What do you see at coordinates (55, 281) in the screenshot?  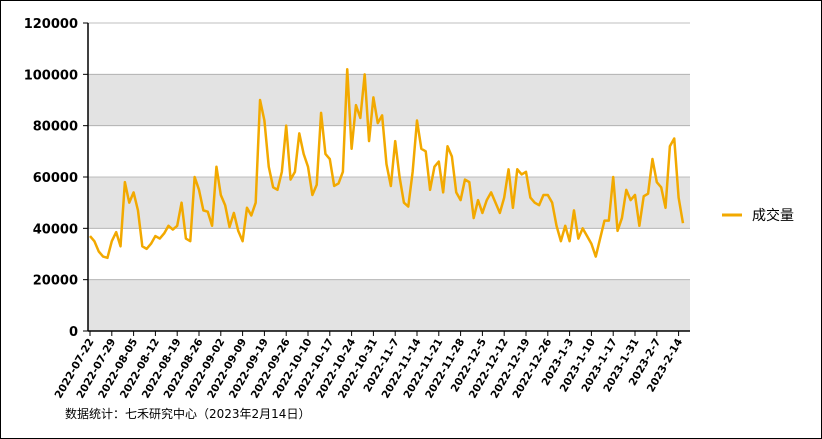 I see `y-tick-label: 20000` at bounding box center [55, 281].